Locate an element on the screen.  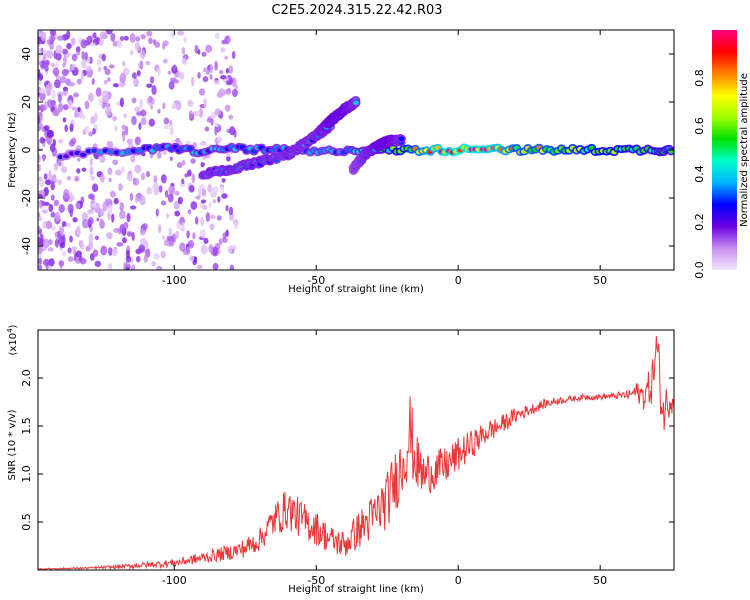
colorbar-tick: 0.8 is located at coordinates (699, 78).